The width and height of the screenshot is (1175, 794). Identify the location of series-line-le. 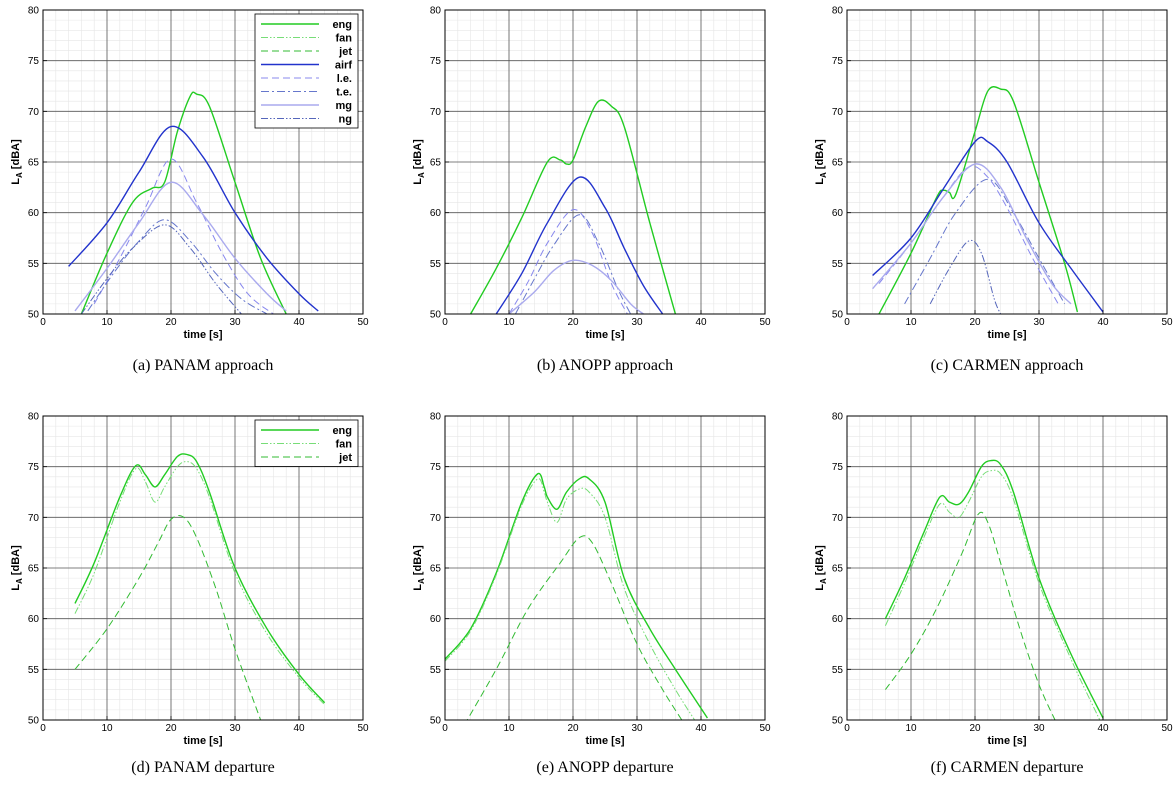
(183, 236).